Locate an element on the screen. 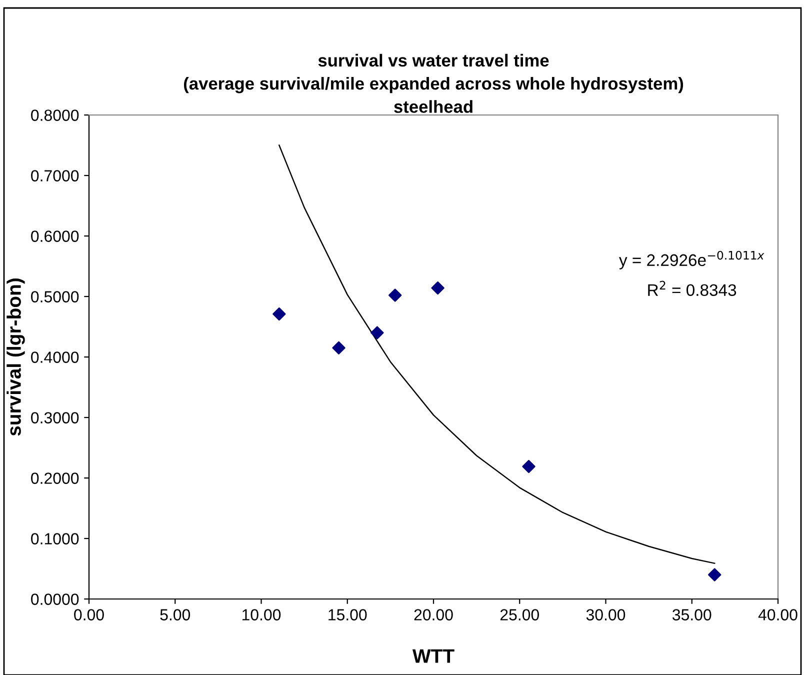  y-tick-label: 0.0000 is located at coordinates (55, 599).